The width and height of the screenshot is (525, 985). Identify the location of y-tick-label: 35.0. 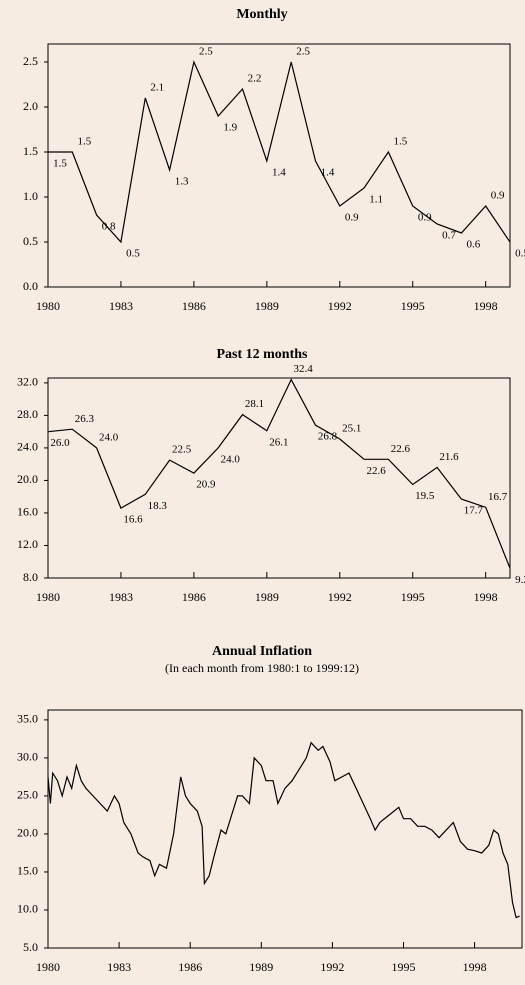
(27, 719).